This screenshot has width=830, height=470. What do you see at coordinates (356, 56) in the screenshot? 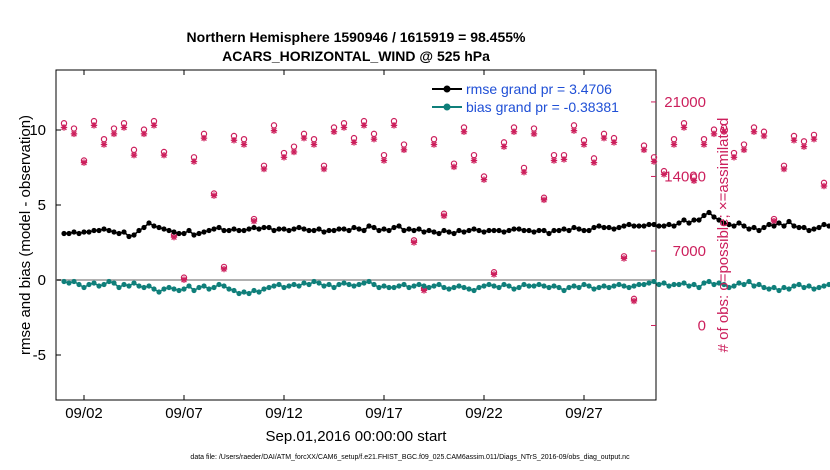
I see `chart-title-line2: ACARS_HORIZONTAL_WIND @ 525 hPa` at bounding box center [356, 56].